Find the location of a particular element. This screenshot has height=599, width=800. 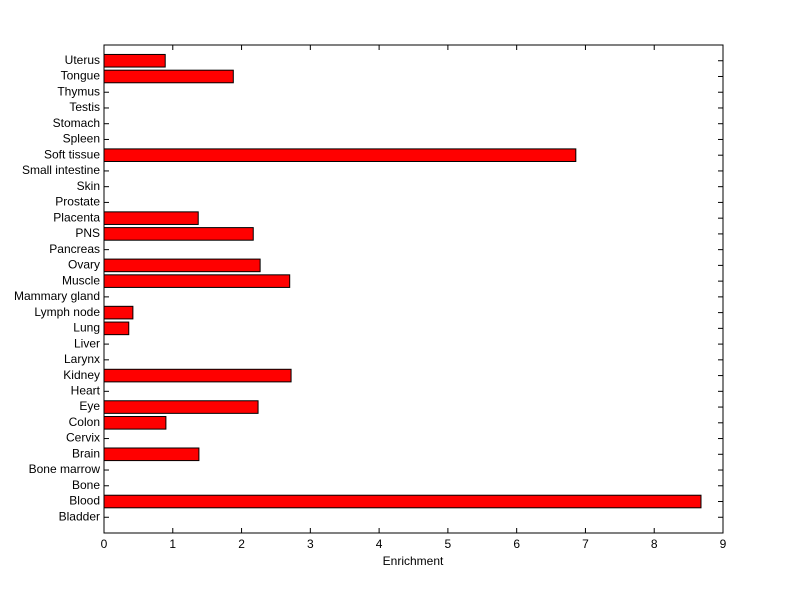

y-tick-label: Soft tissue is located at coordinates (72, 154).